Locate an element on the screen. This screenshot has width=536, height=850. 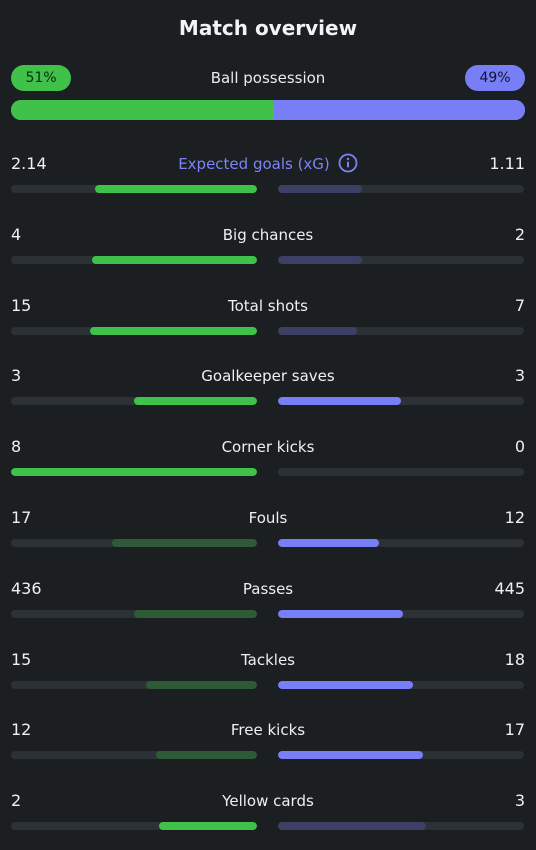
stat-label: Total shots is located at coordinates (268, 306).